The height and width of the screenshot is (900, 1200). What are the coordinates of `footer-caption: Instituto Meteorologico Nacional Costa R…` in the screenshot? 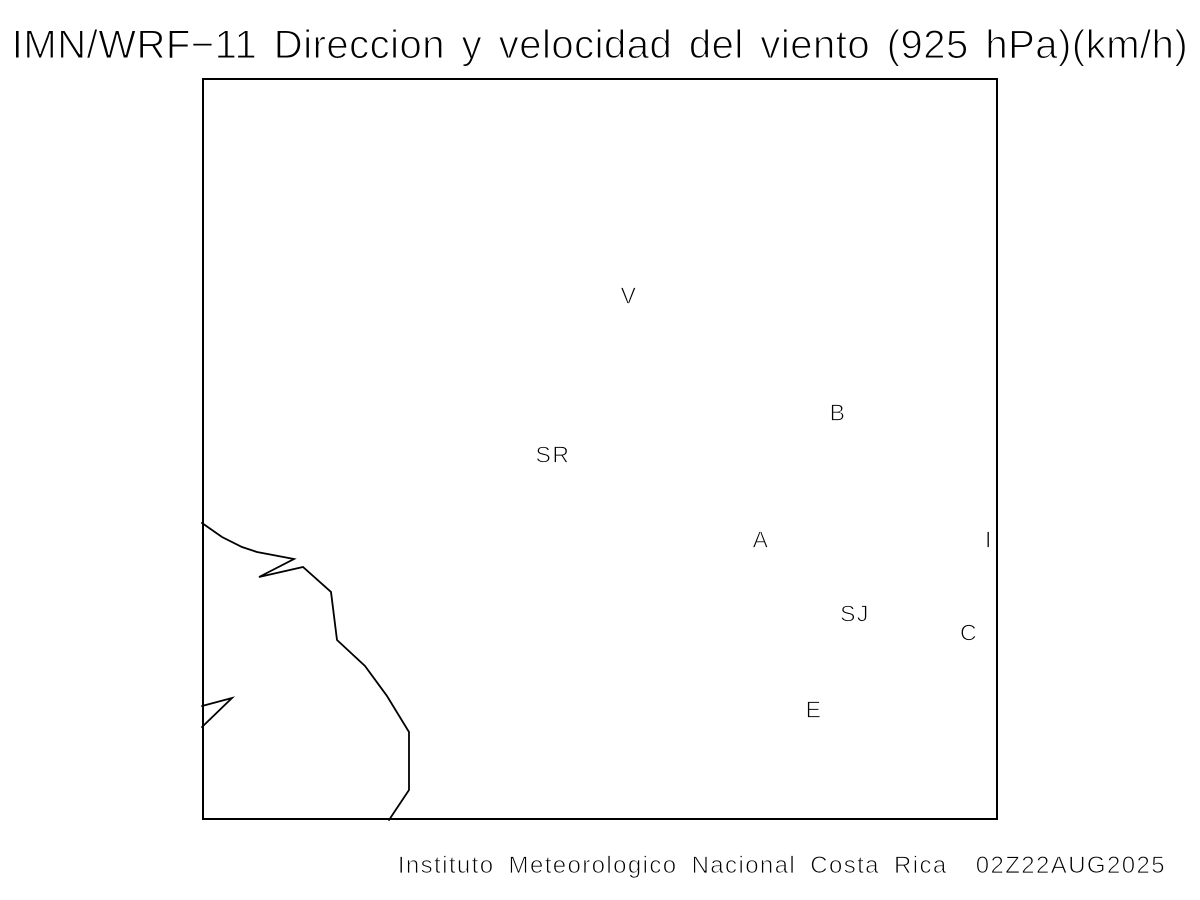 It's located at (781, 866).